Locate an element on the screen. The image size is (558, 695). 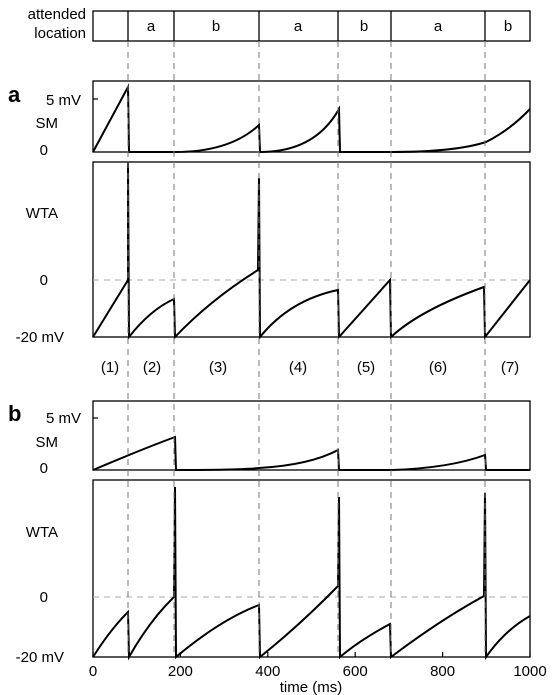
x-tick-label: 1000 is located at coordinates (529, 671).